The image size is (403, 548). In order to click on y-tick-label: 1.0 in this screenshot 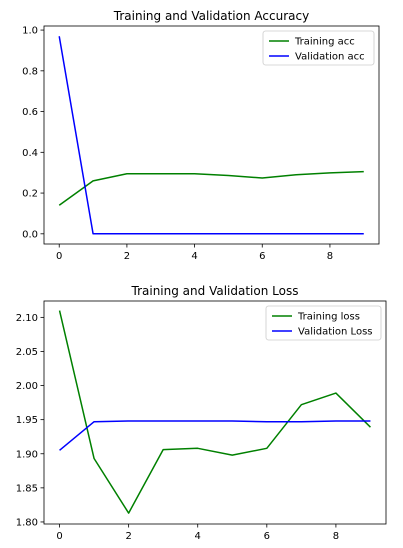, I will do `click(30, 31)`.